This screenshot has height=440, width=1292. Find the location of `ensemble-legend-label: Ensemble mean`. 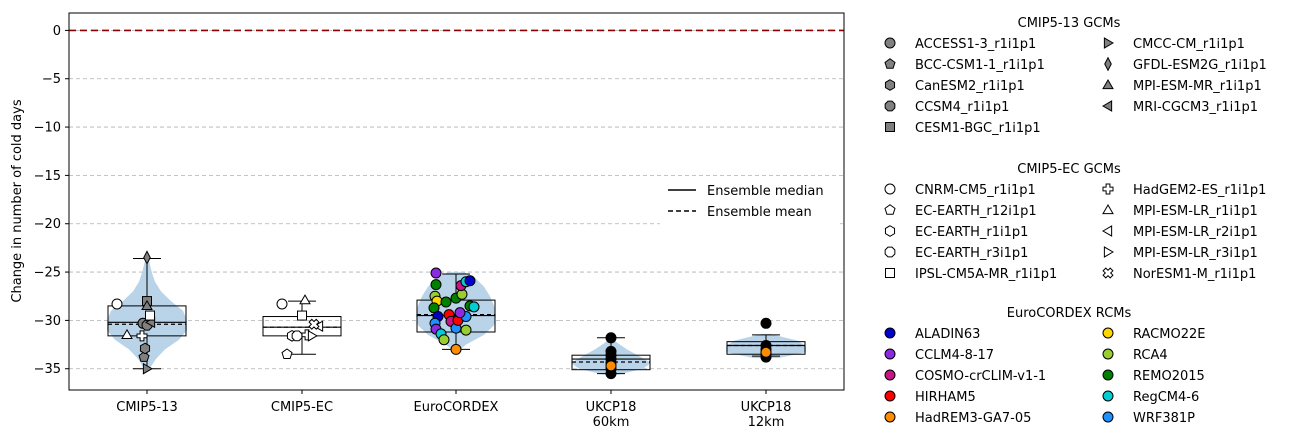

ensemble-legend-label: Ensemble mean is located at coordinates (759, 212).